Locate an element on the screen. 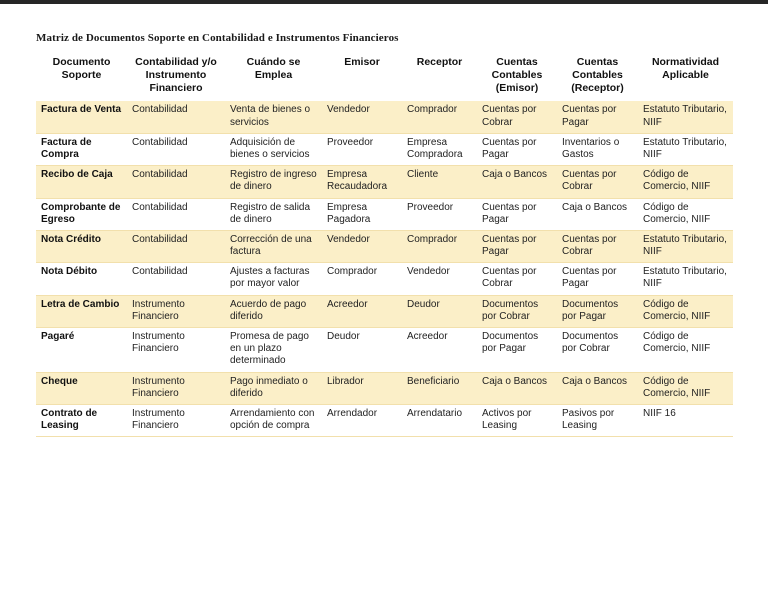  table-cell: Arrendamiento con opción de compra is located at coordinates (273, 421).